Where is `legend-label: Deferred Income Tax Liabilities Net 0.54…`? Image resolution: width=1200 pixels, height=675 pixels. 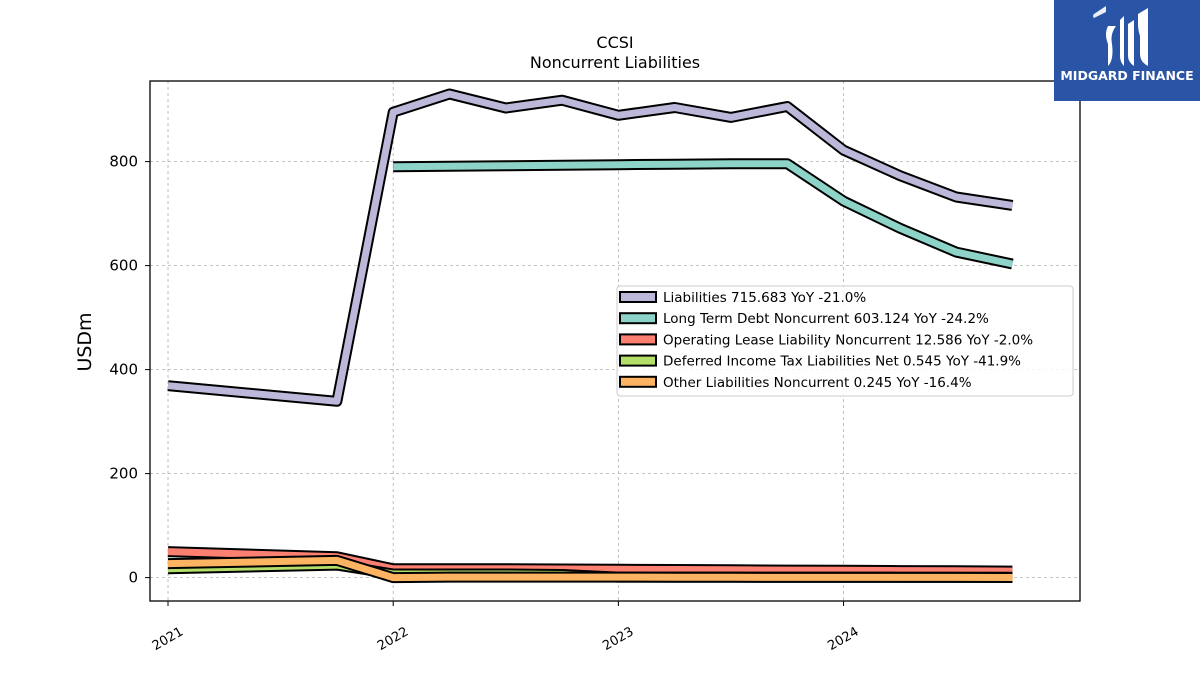
legend-label: Deferred Income Tax Liabilities Net 0.54… is located at coordinates (842, 362).